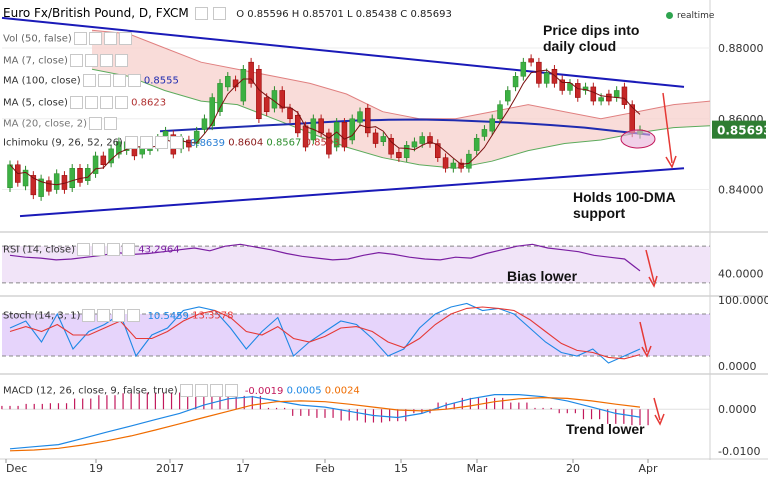  What do you see at coordinates (624, 205) in the screenshot?
I see `annotation-support: Holds 100-DMA support` at bounding box center [624, 205].